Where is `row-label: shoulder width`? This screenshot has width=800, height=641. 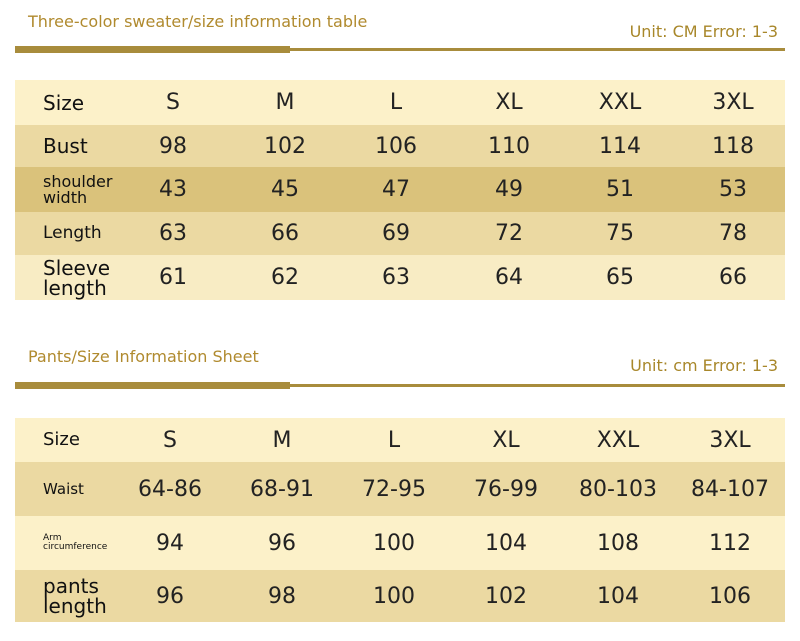
row-label: shoulder width is located at coordinates (78, 189).